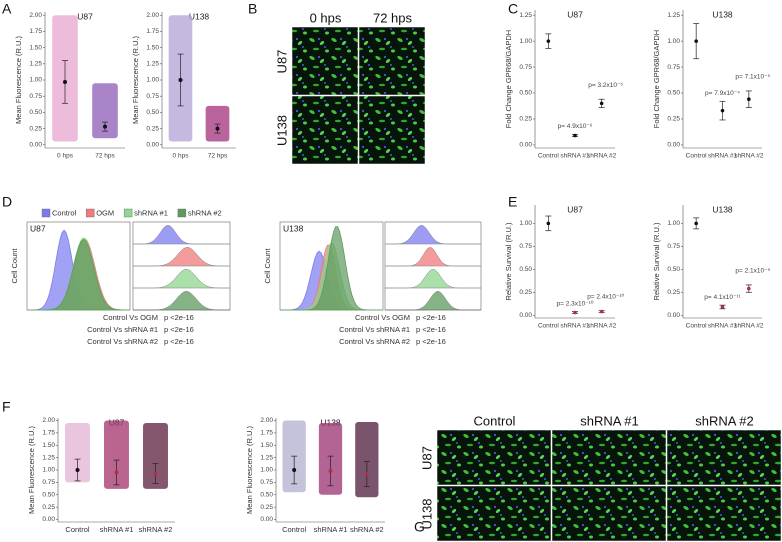  I want to click on column-label: 0 hps, so click(326, 17).